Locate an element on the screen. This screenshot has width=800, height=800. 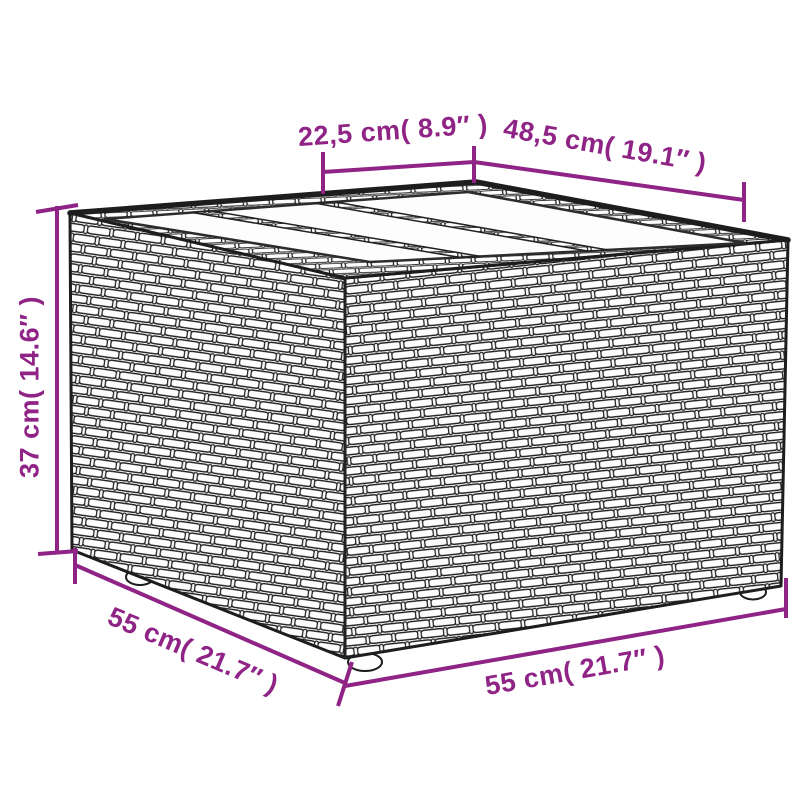
dimension-line-top-large is located at coordinates (609, 191).